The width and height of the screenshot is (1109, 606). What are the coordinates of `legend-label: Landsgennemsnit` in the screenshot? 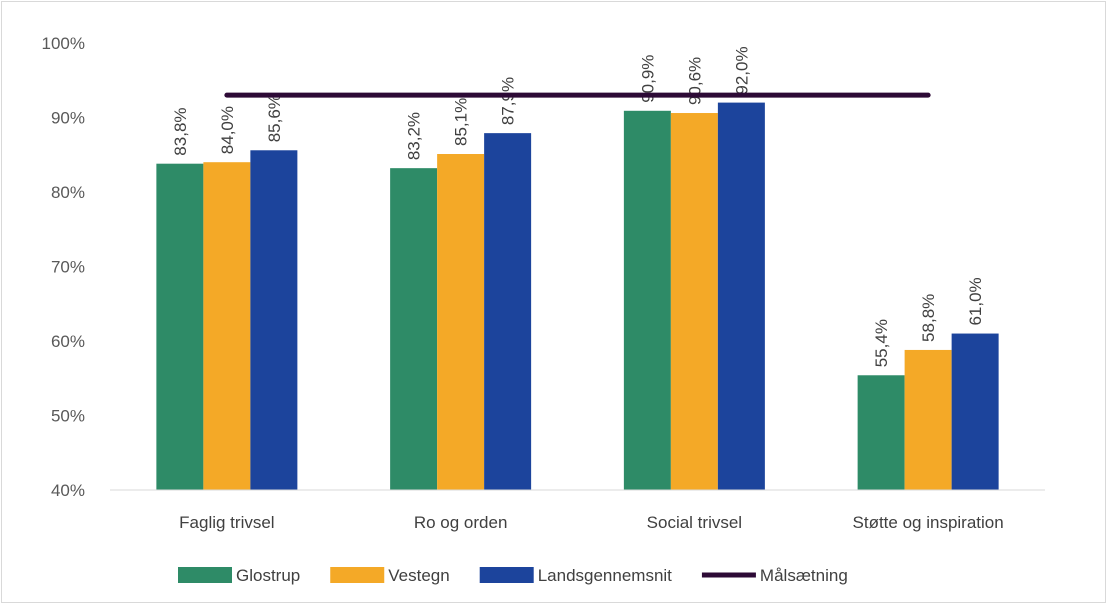 It's located at (605, 575).